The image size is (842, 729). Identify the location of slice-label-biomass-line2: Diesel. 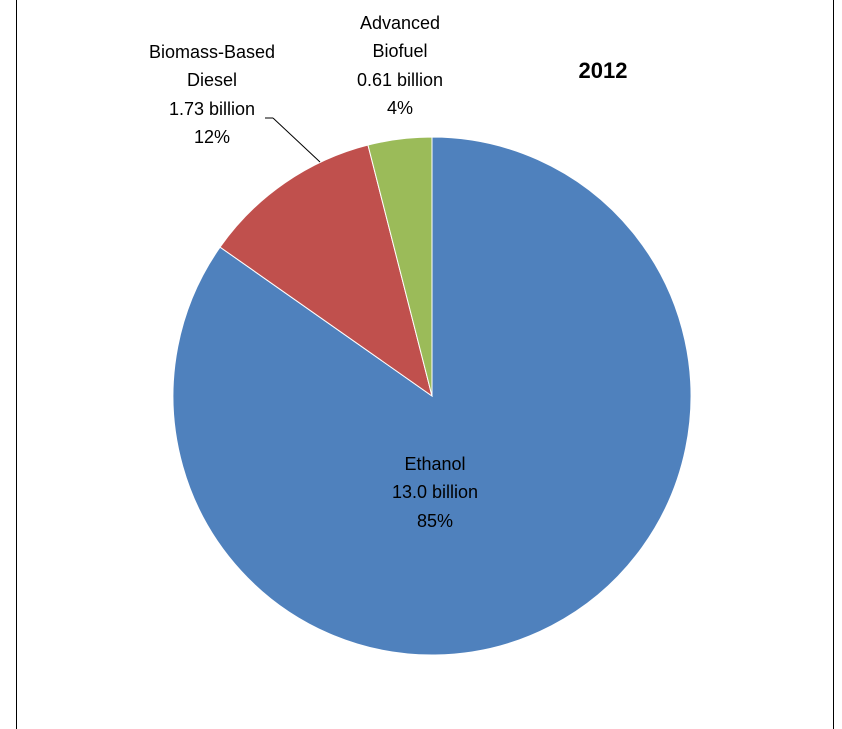
(212, 80).